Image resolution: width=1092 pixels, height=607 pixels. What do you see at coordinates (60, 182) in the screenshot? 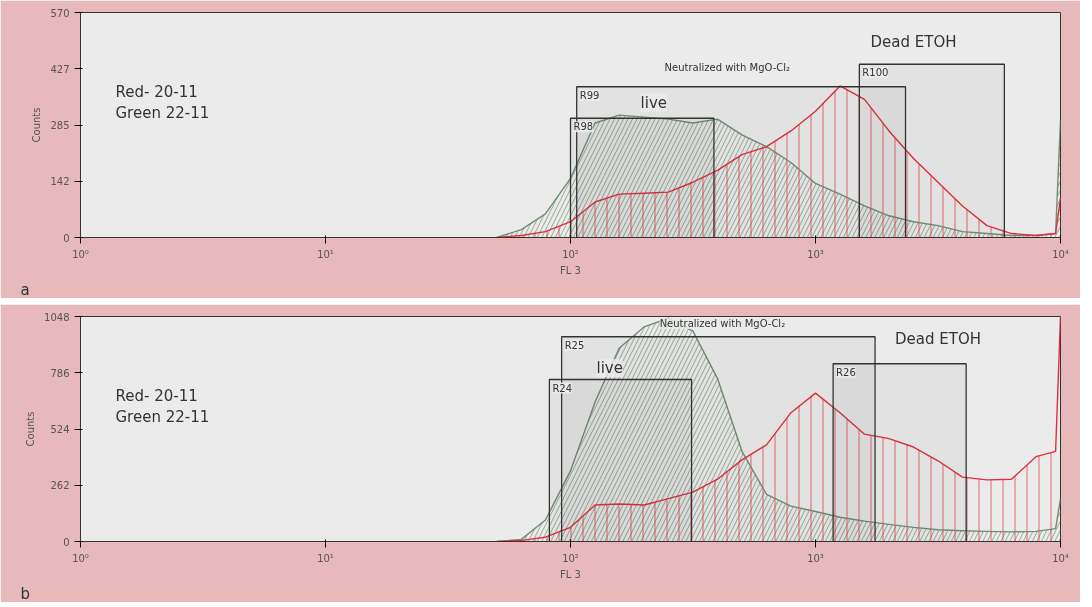
I see `y-tick-label: 142` at bounding box center [60, 182].